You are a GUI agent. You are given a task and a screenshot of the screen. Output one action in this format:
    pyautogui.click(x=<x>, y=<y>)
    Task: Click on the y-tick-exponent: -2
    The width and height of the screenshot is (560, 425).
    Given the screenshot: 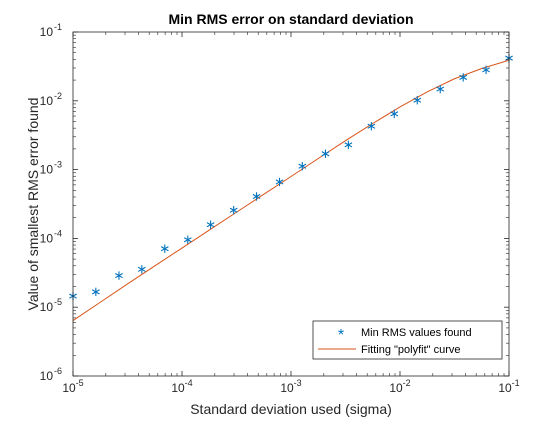 What is the action you would take?
    pyautogui.click(x=58, y=96)
    